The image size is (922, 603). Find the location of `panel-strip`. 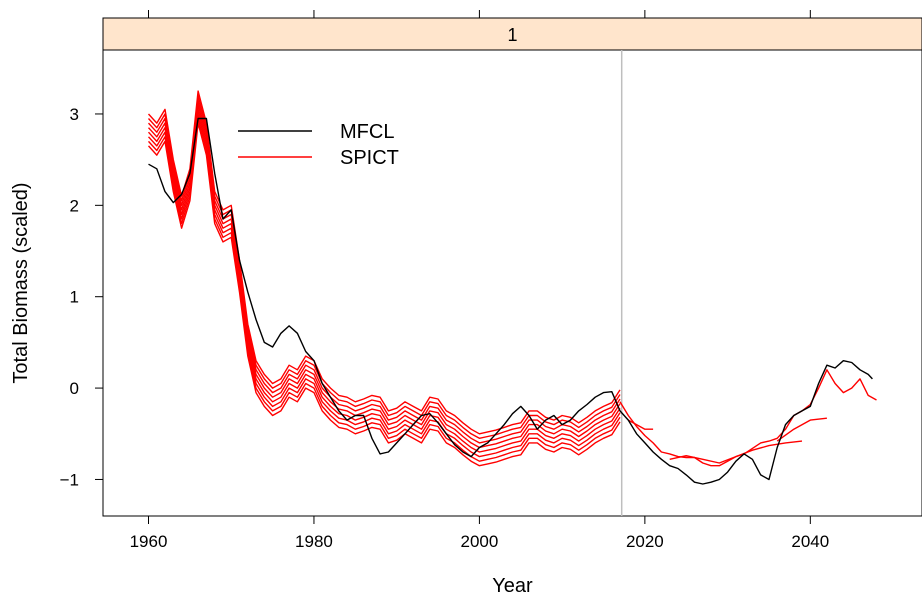

panel-strip is located at coordinates (512, 34).